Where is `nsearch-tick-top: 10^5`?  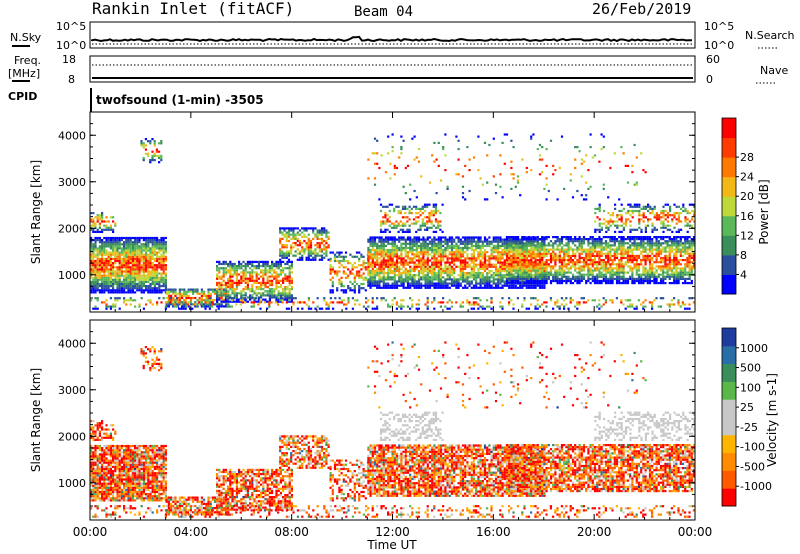 nsearch-tick-top: 10^5 is located at coordinates (719, 26).